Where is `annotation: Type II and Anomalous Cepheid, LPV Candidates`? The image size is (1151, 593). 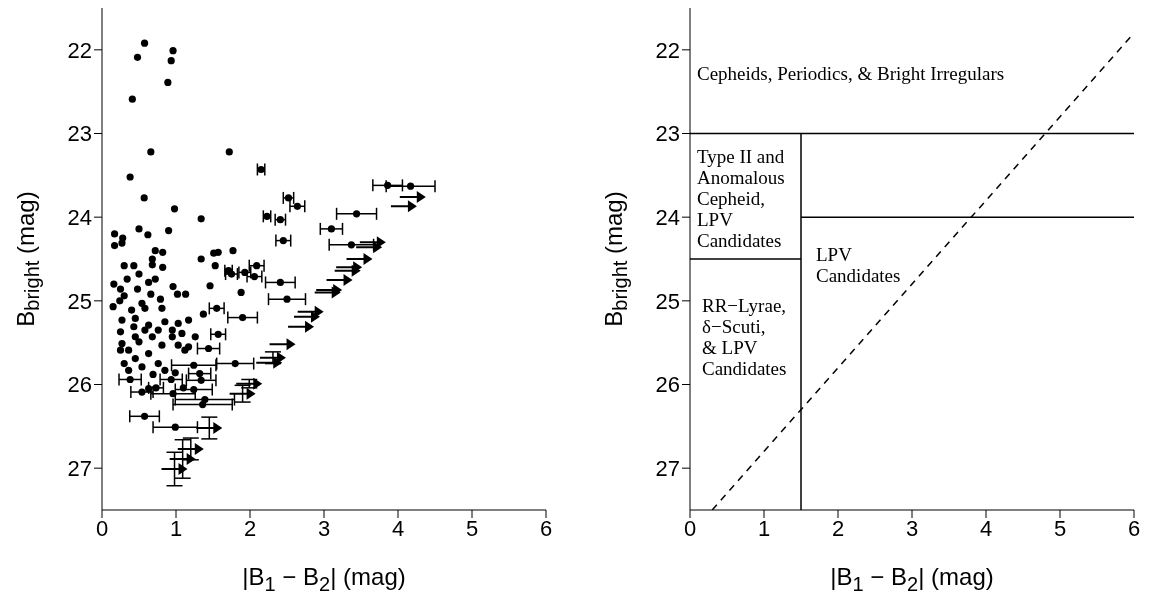 annotation: Type II and Anomalous Cepheid, LPV Candidates is located at coordinates (741, 198).